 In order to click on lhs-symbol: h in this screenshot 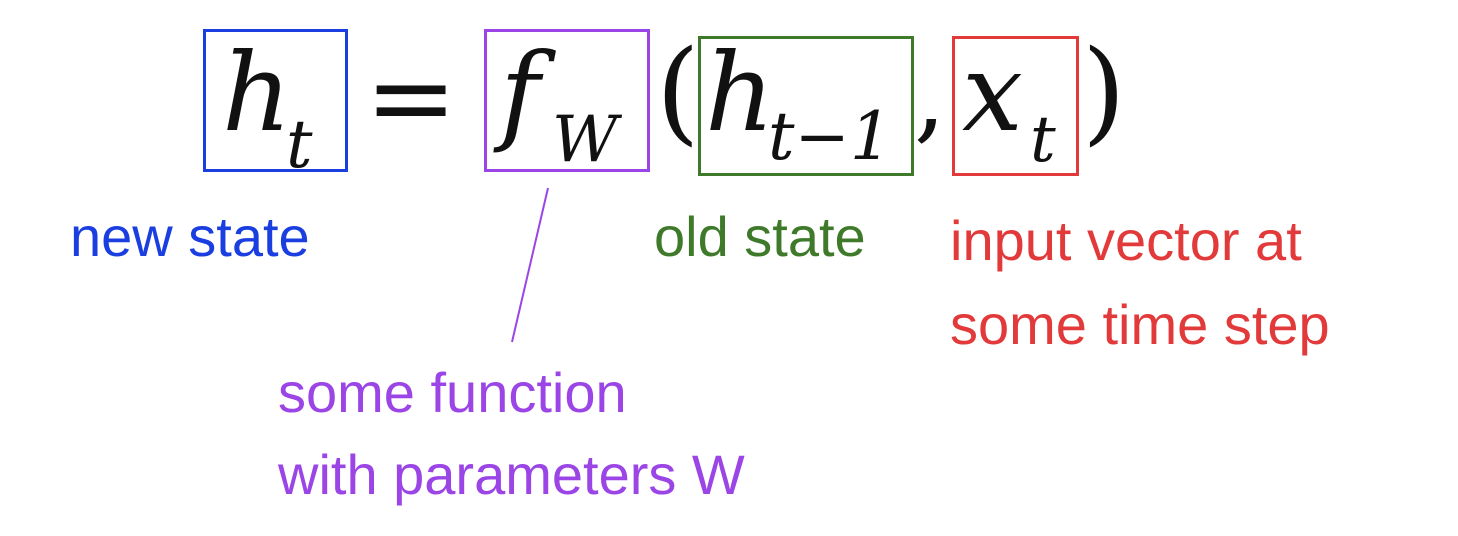, I will do `click(257, 93)`.